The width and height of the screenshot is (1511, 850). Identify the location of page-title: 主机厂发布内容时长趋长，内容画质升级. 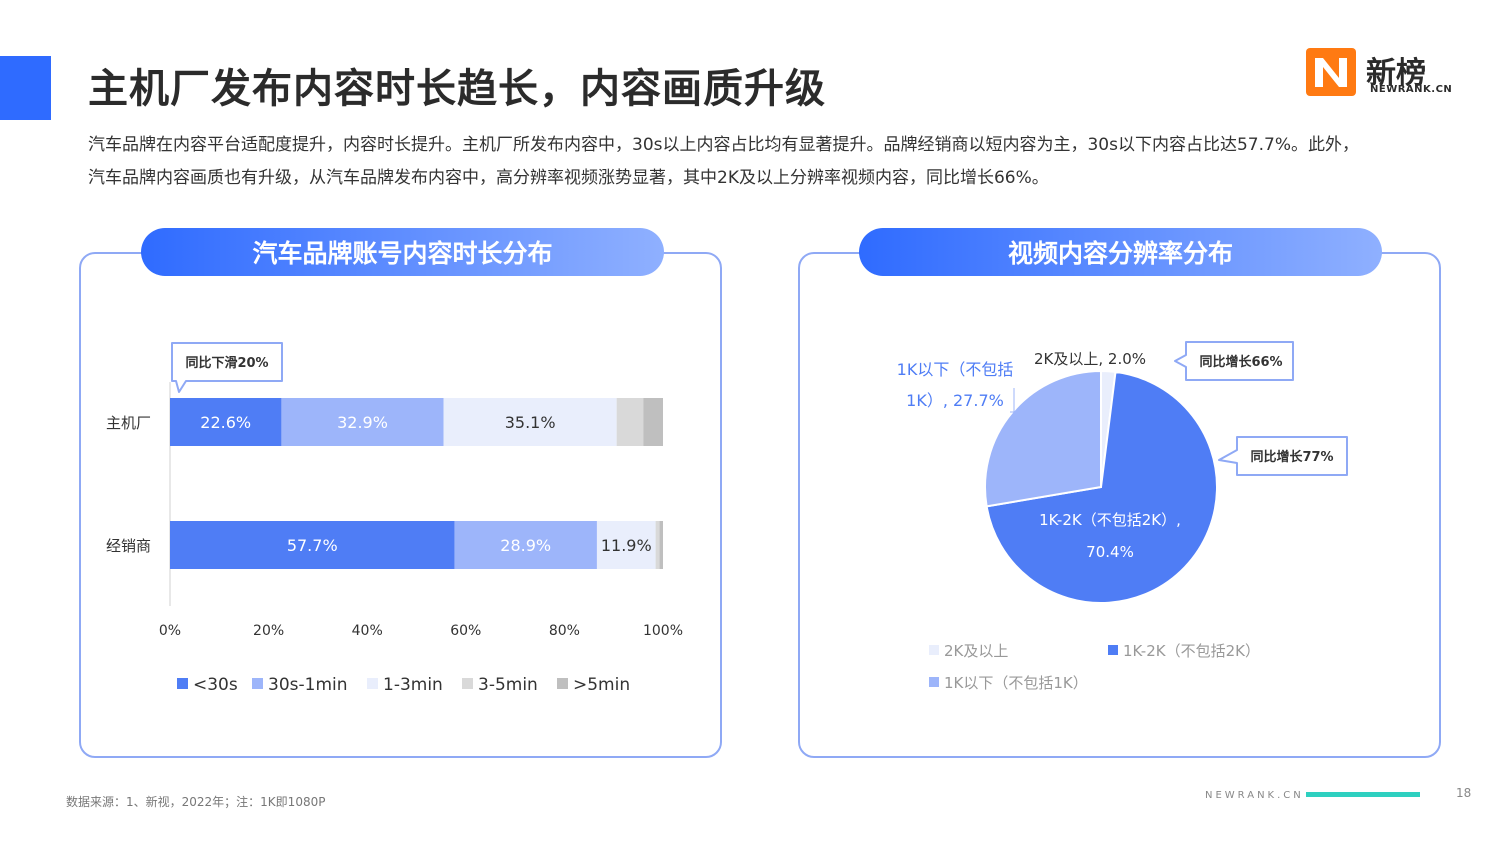
(457, 89).